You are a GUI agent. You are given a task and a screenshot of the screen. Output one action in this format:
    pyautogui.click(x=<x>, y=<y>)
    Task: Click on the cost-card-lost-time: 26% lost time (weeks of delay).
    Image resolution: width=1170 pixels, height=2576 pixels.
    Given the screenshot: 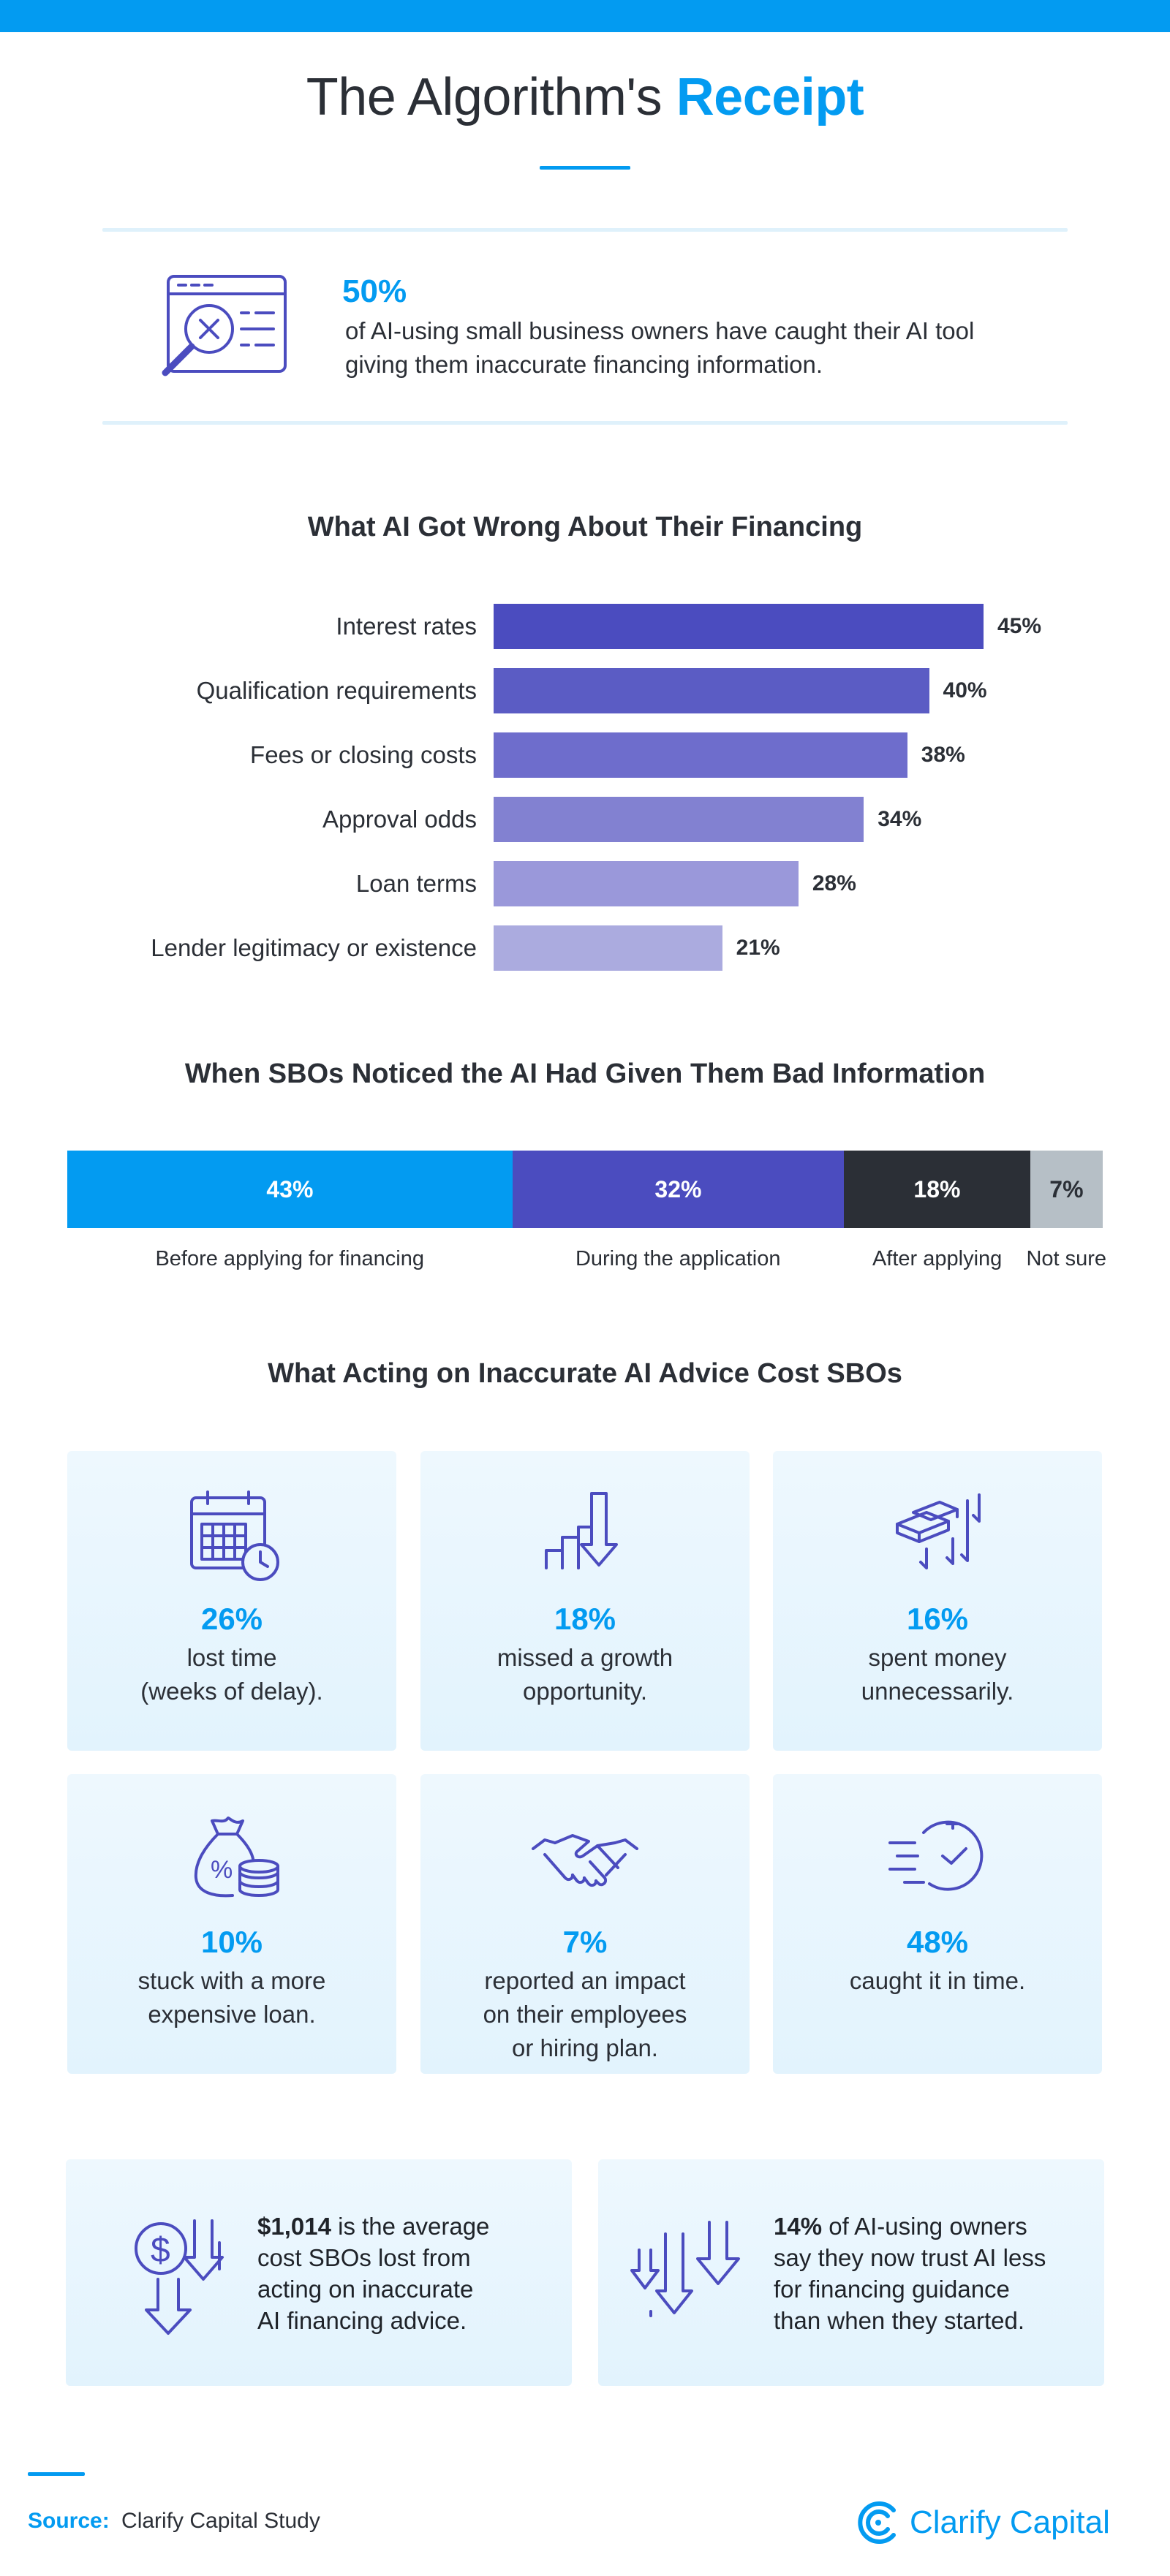 What is the action you would take?
    pyautogui.click(x=231, y=1601)
    